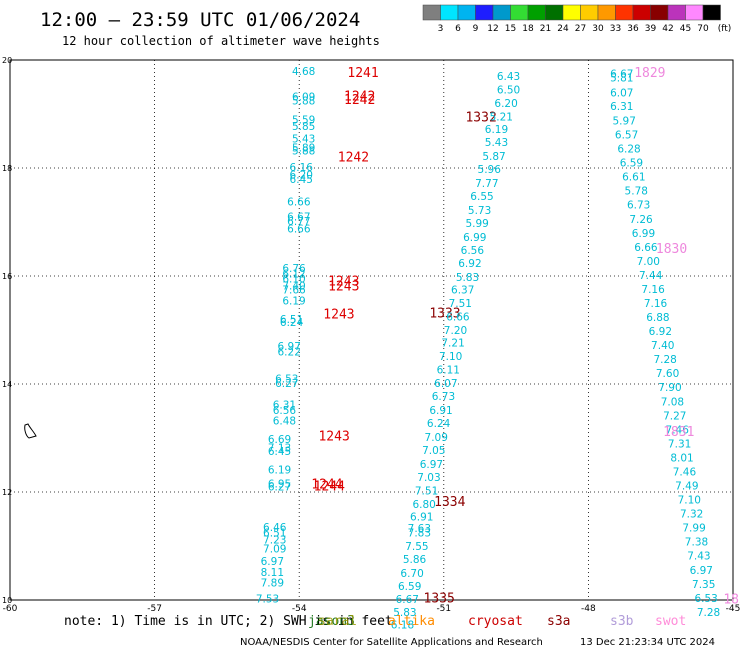 The image size is (740, 650). Describe the element at coordinates (419, 529) in the screenshot. I see `wave-height-value: 7.63` at that location.